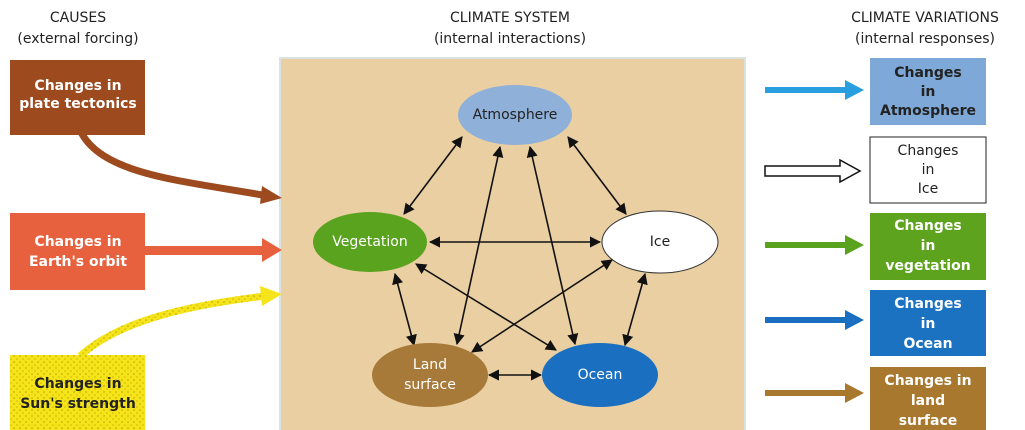 The height and width of the screenshot is (430, 1025). Describe the element at coordinates (928, 189) in the screenshot. I see `variation-label: Ice` at that location.